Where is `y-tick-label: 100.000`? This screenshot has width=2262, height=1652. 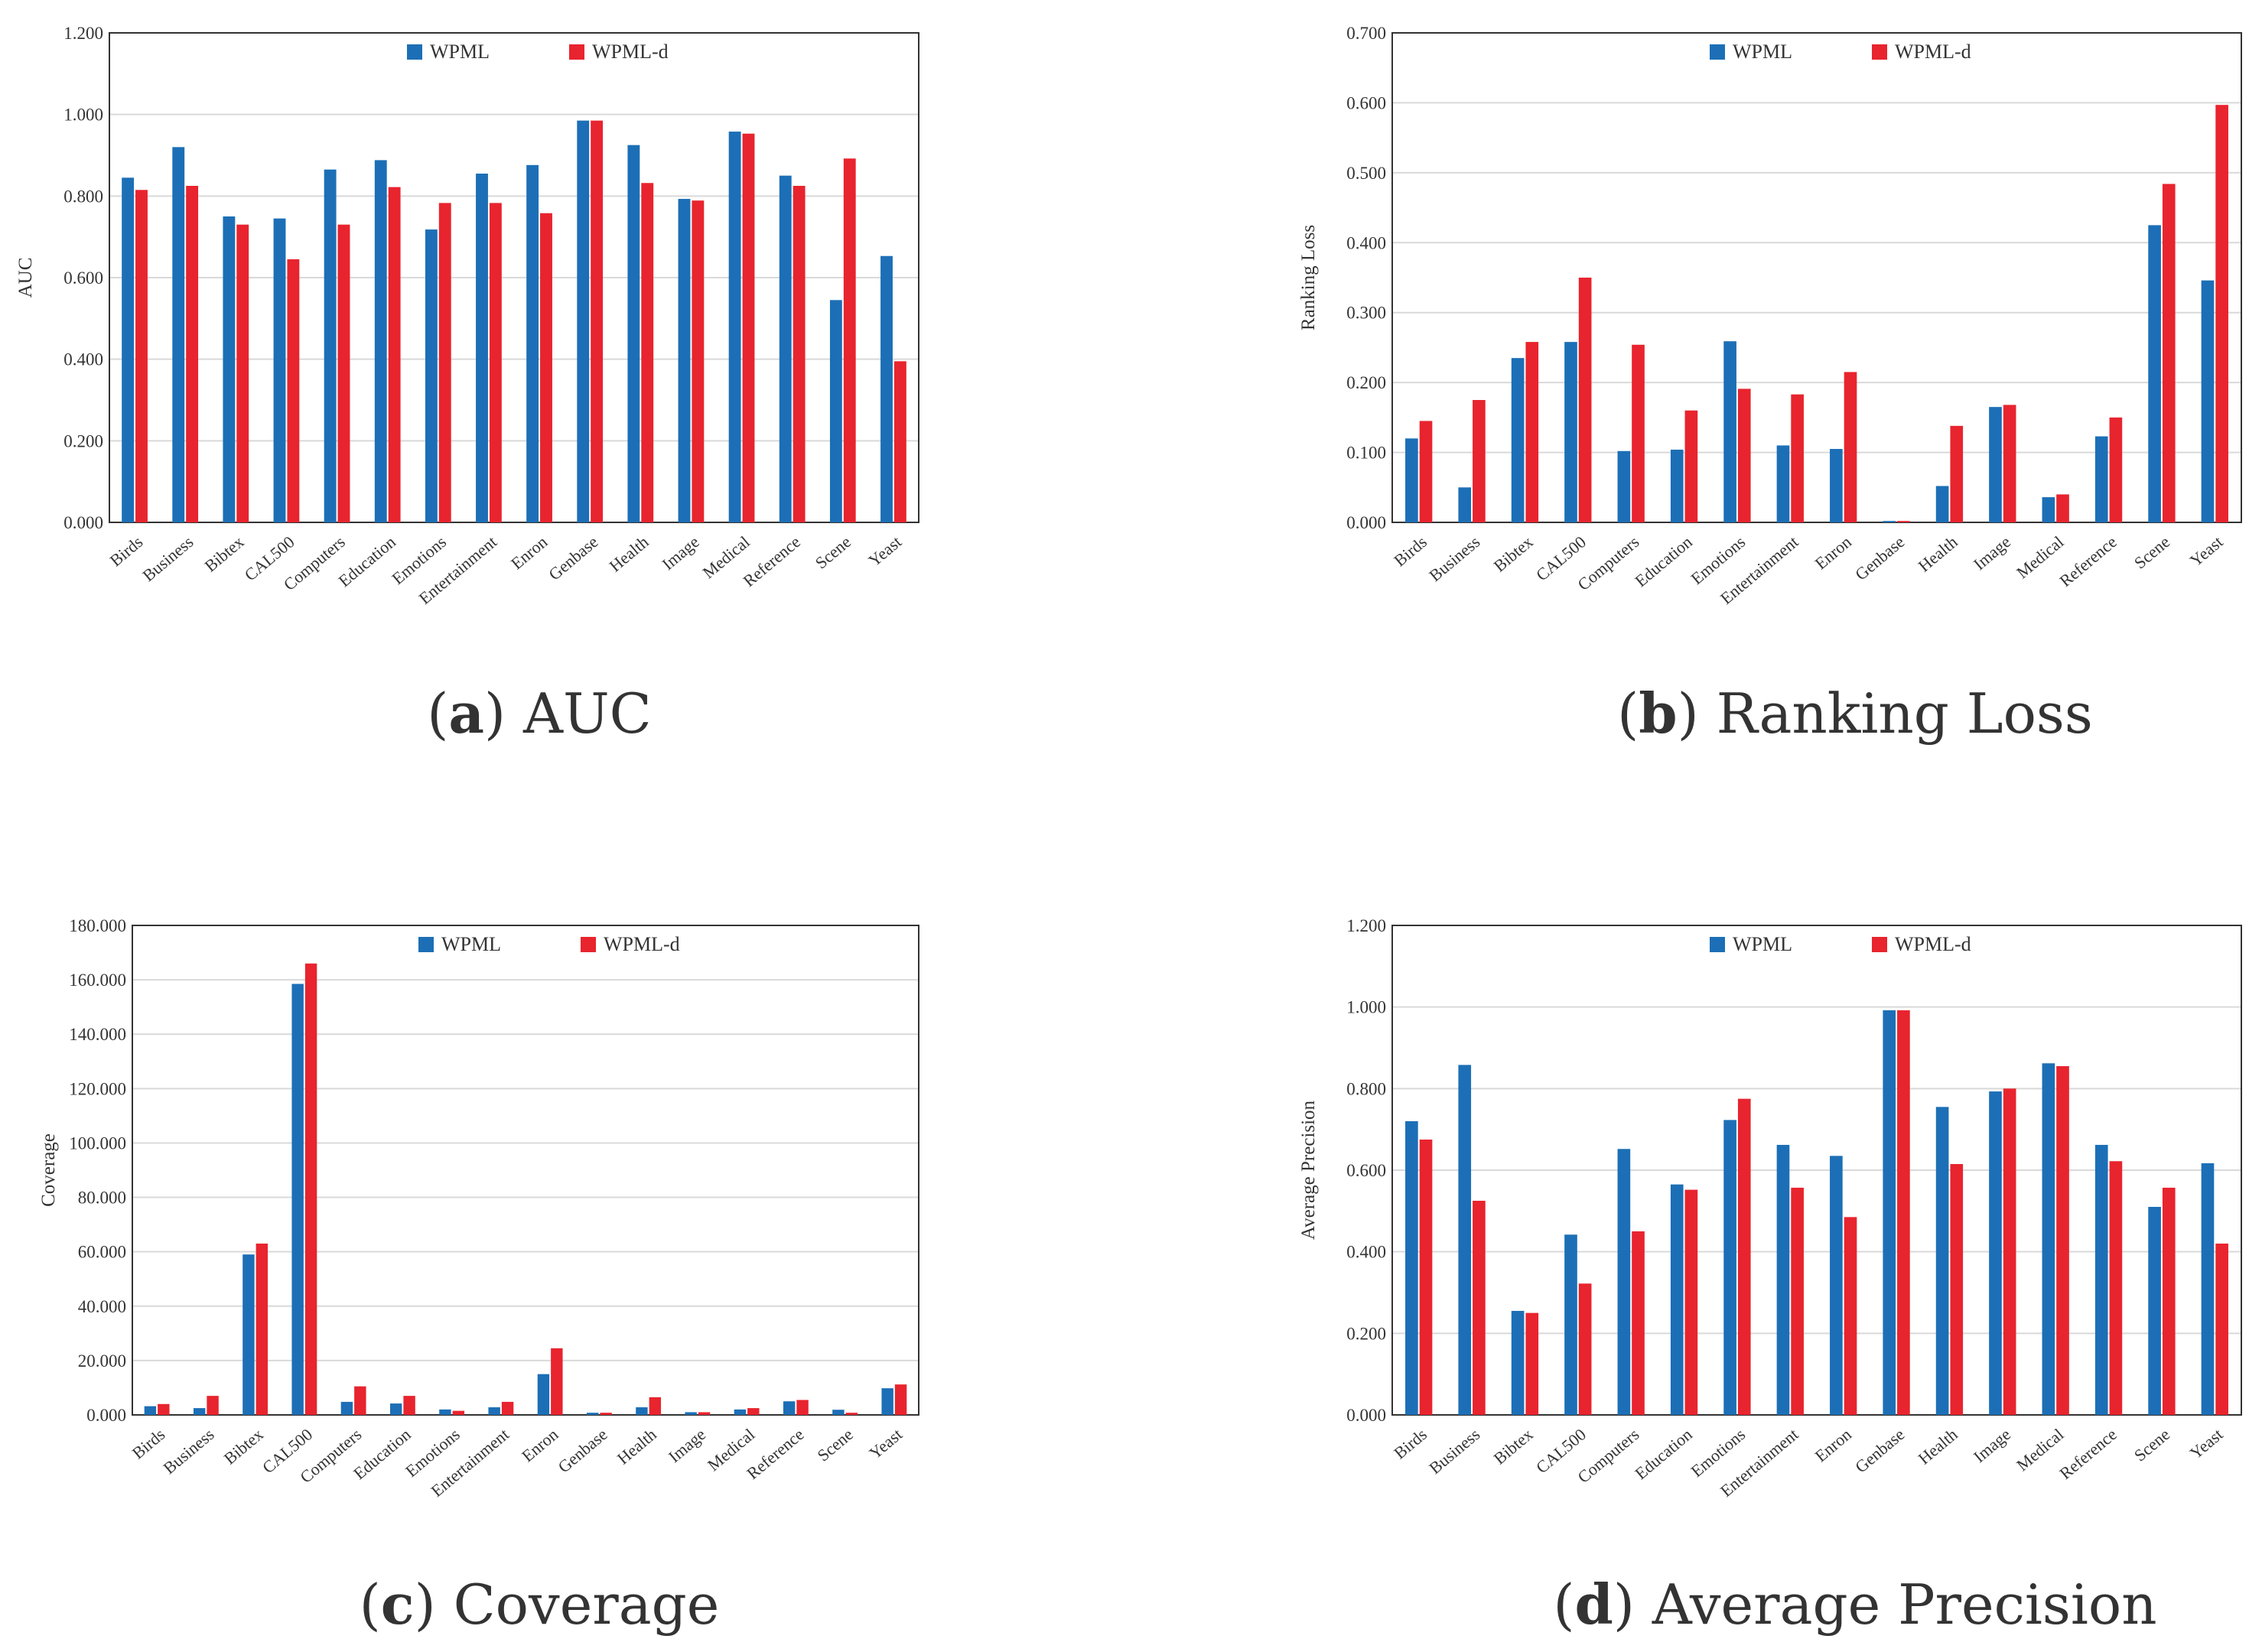
y-tick-label: 100.000 is located at coordinates (97, 1143).